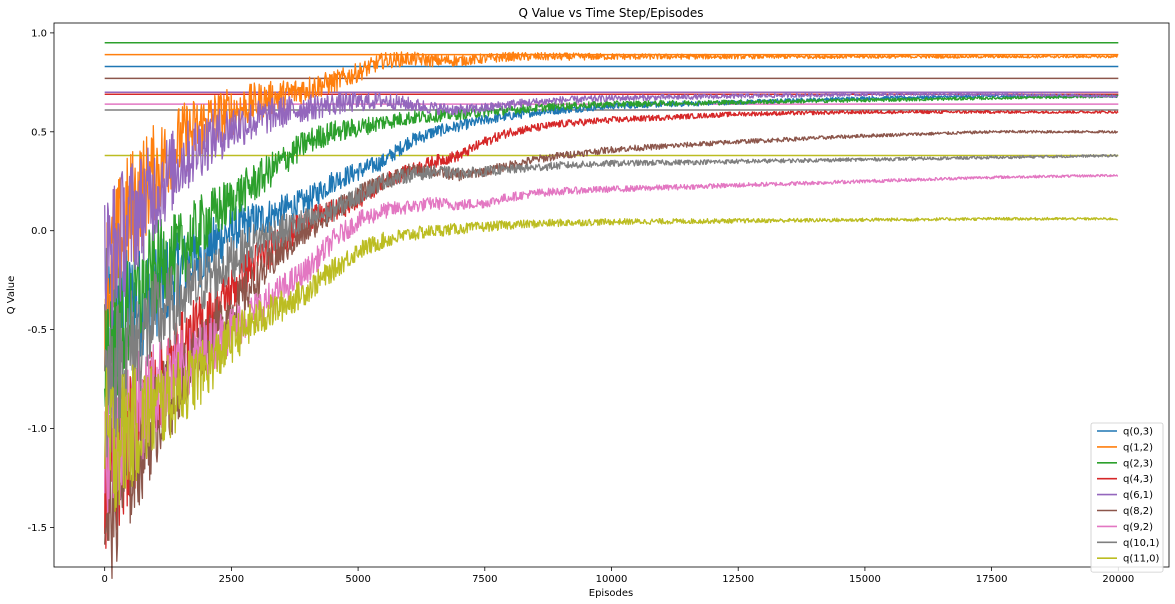 This screenshot has width=1175, height=604. I want to click on x-axis: 0 2500 5000 7500 10000 12500 15000 17500 20000, so click(617, 576).